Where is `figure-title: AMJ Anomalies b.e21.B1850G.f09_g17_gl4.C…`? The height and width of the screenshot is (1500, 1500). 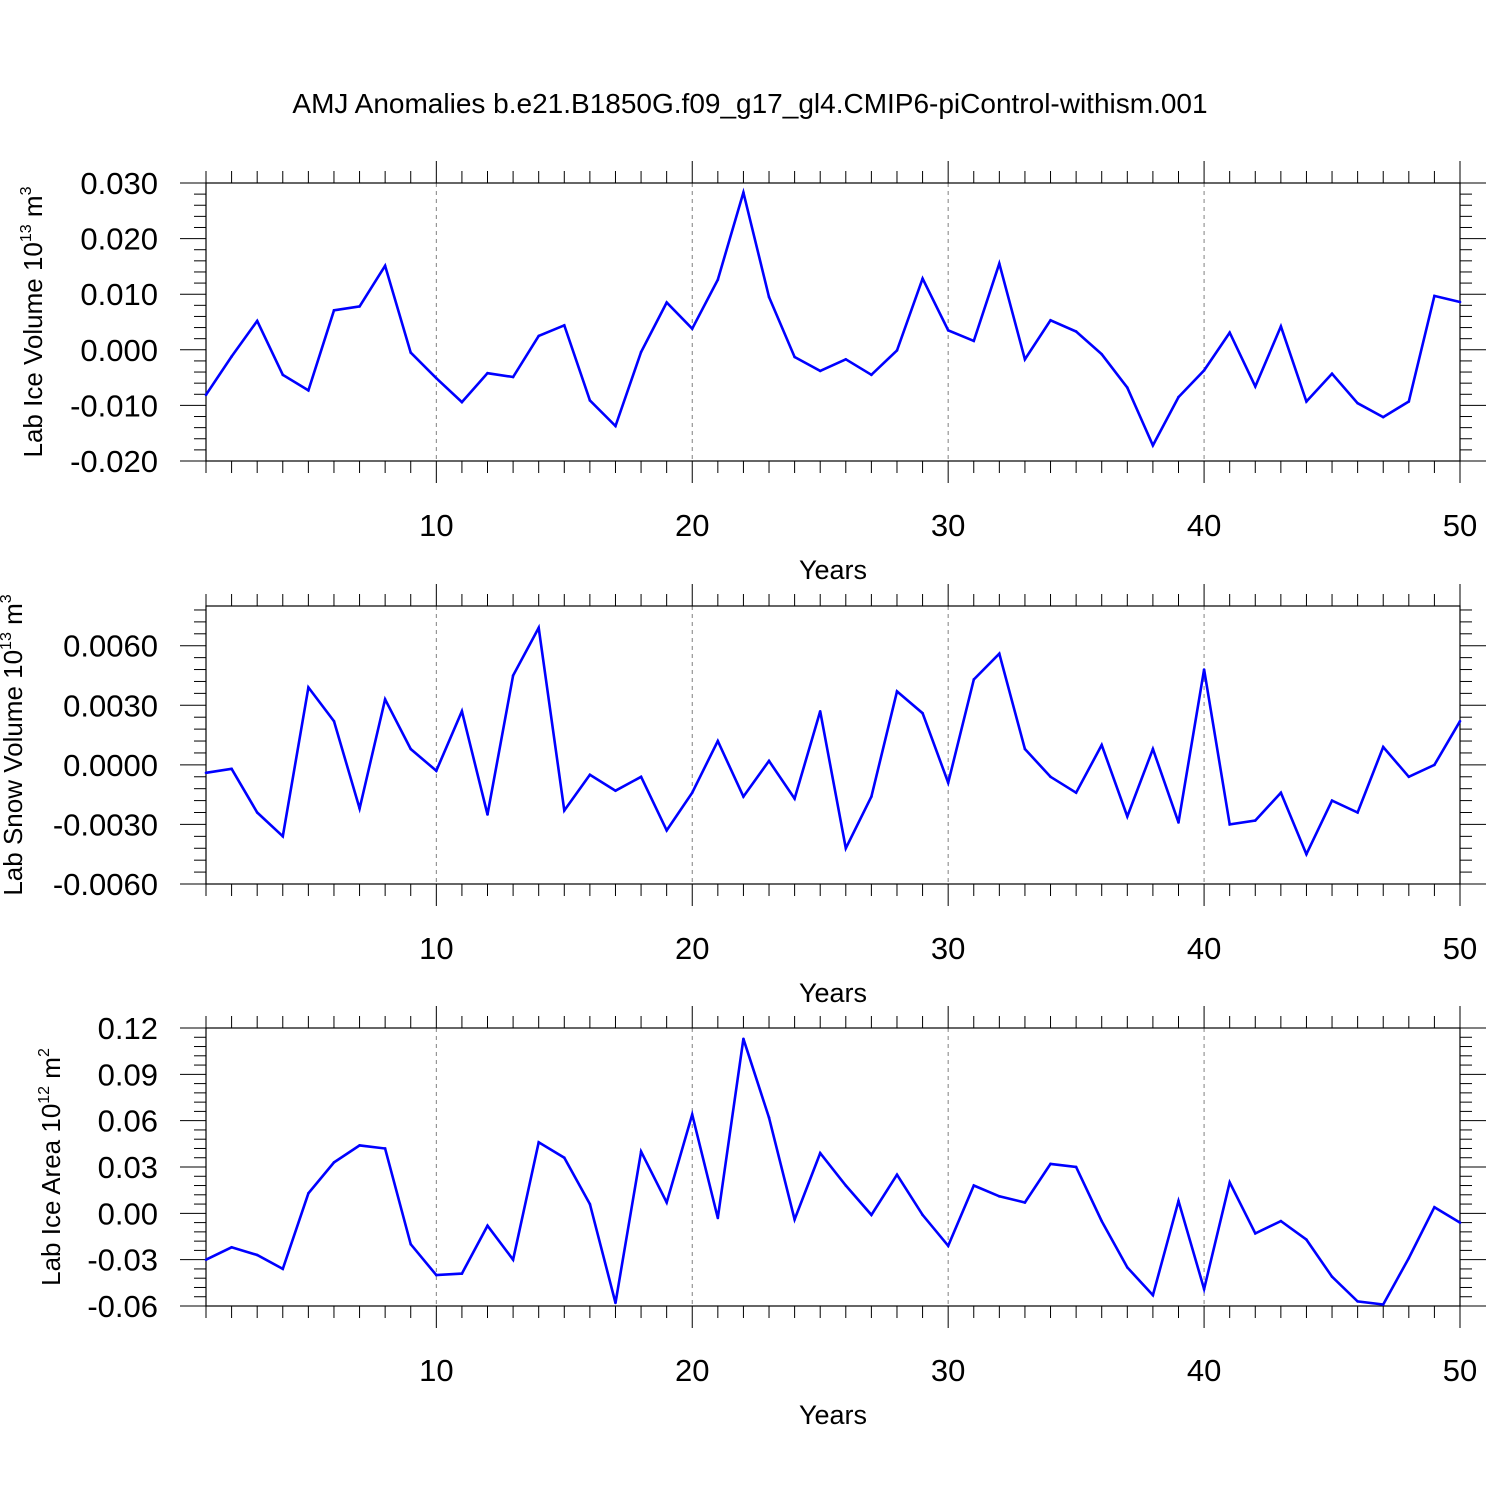
figure-title: AMJ Anomalies b.e21.B1850G.f09_g17_gl4.C… is located at coordinates (750, 103).